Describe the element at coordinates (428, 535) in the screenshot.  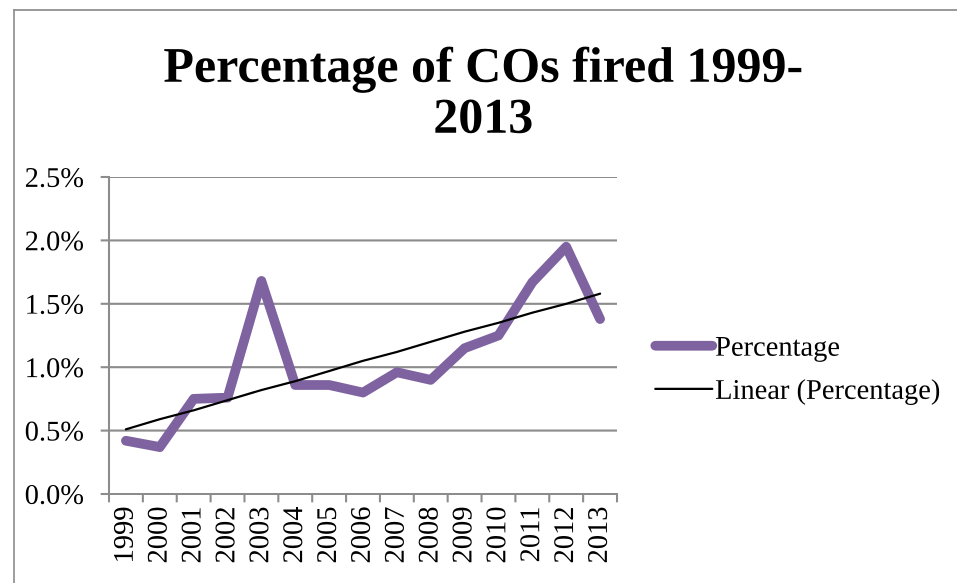
I see `x-tick-label: 2008` at that location.